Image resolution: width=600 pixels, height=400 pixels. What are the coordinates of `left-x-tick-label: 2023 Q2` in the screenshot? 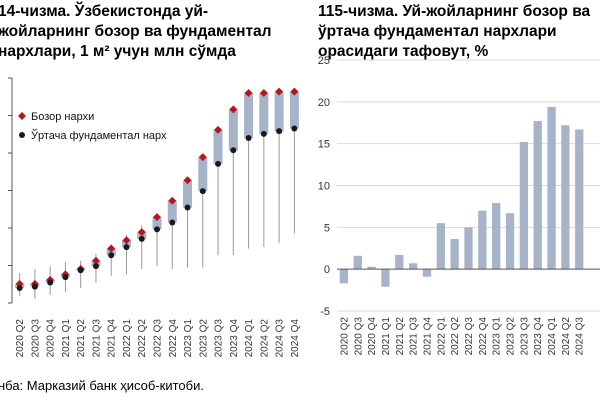 It's located at (203, 338).